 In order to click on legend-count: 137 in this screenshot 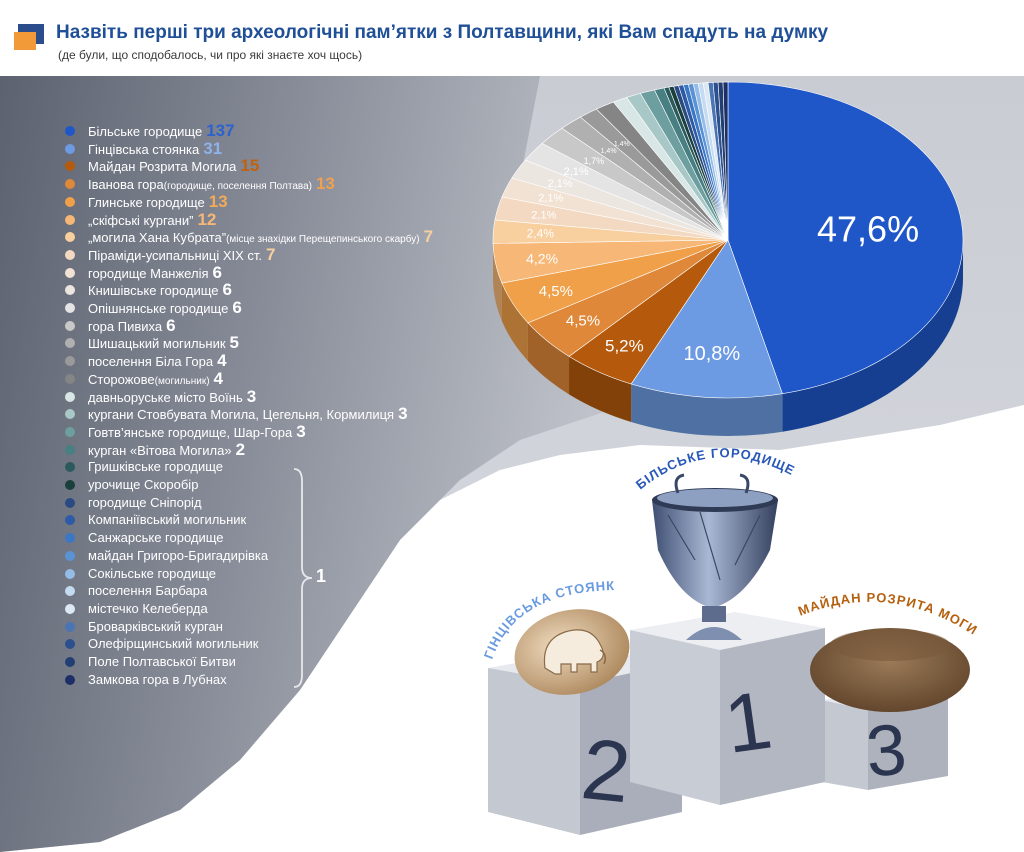, I will do `click(220, 130)`.